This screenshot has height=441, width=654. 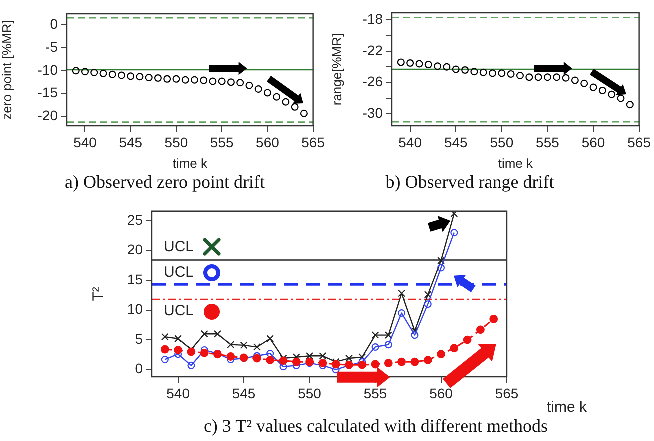 I want to click on y-tick-label: -20, so click(x=48, y=116).